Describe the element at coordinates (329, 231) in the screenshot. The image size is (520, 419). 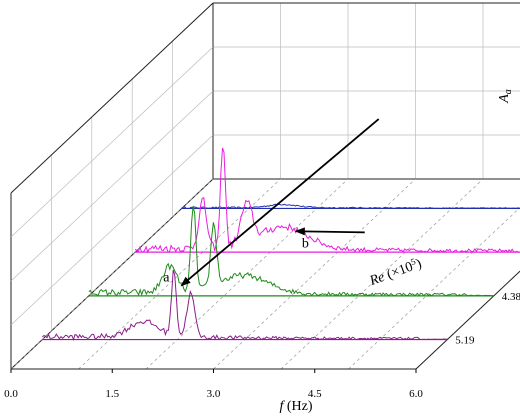
I see `arrow-b` at that location.